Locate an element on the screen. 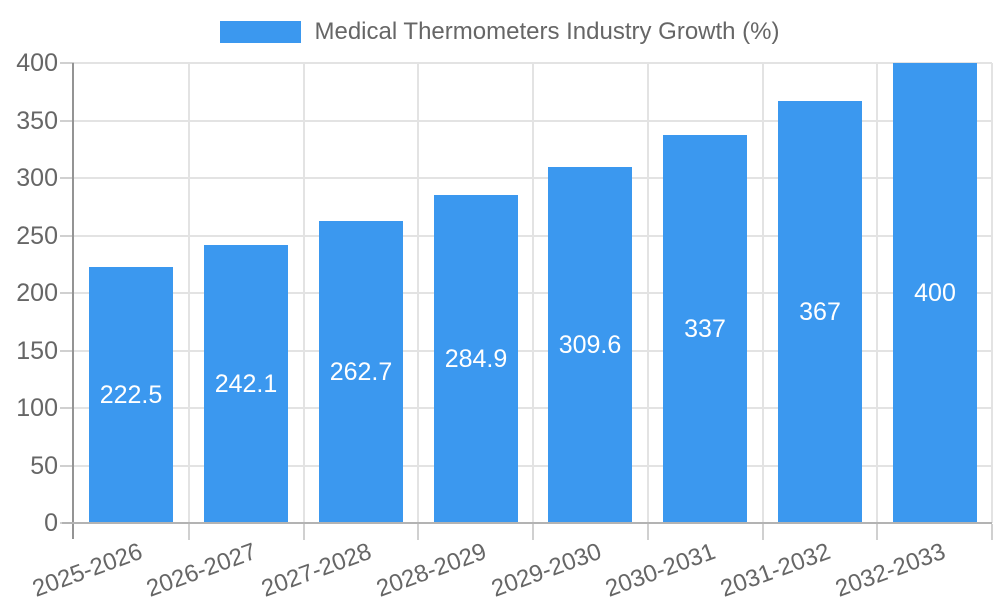 Image resolution: width=1000 pixels, height=600 pixels. y-tick-label: 200 is located at coordinates (37, 293).